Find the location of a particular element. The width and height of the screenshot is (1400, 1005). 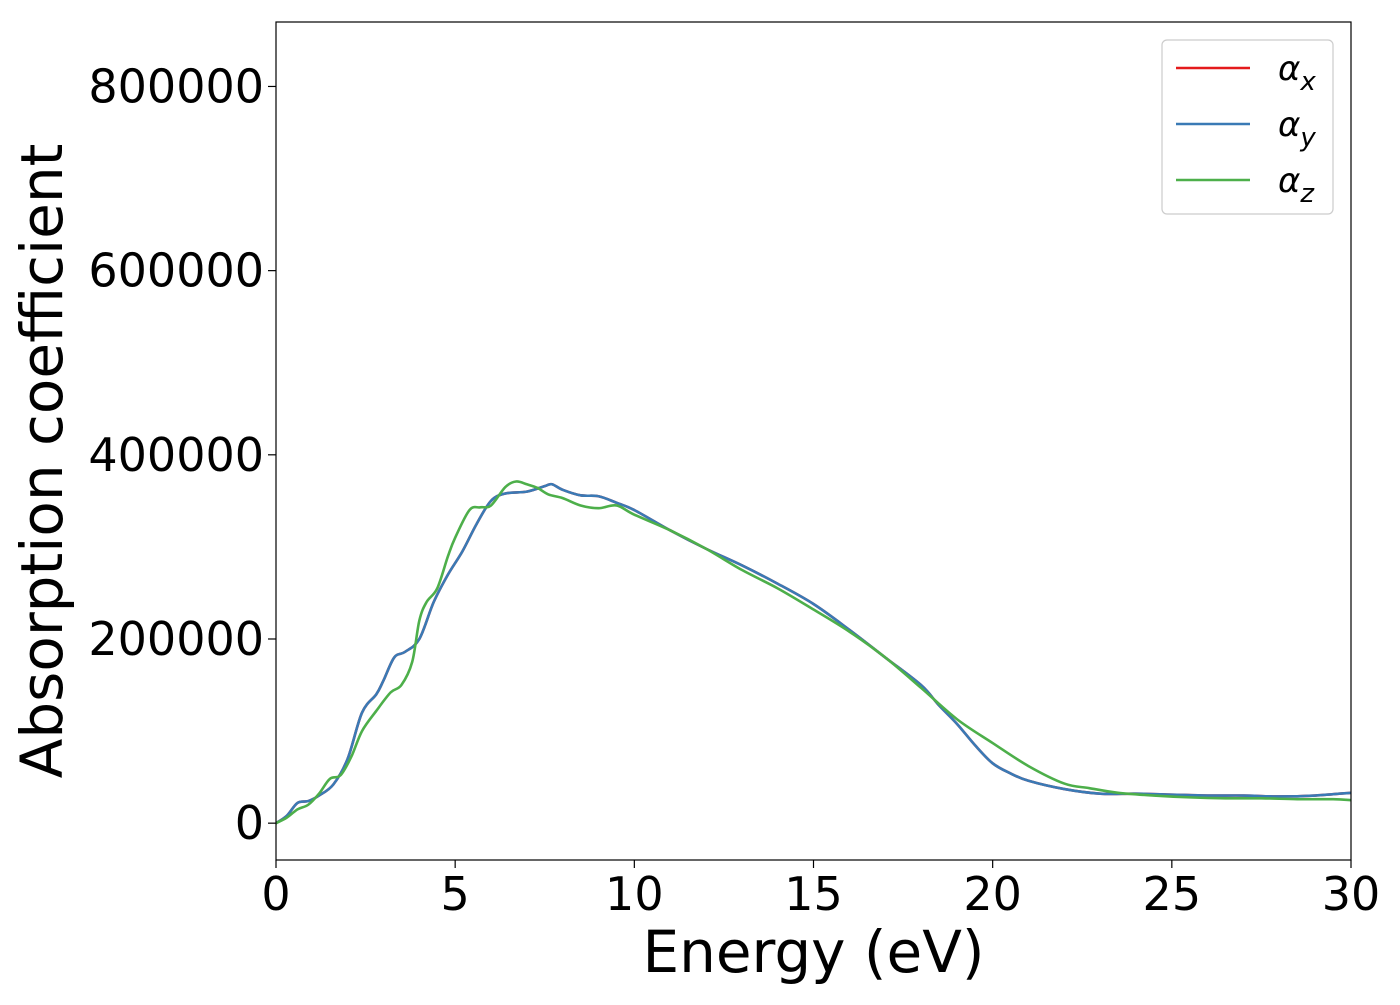

x-tick-label: 20 is located at coordinates (992, 894).